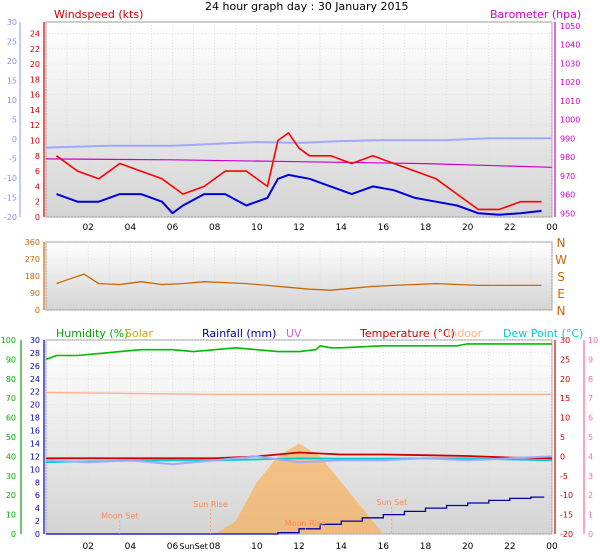 This screenshot has width=600, height=555. What do you see at coordinates (590, 456) in the screenshot?
I see `panel3-uv-tick-label: 4` at bounding box center [590, 456].